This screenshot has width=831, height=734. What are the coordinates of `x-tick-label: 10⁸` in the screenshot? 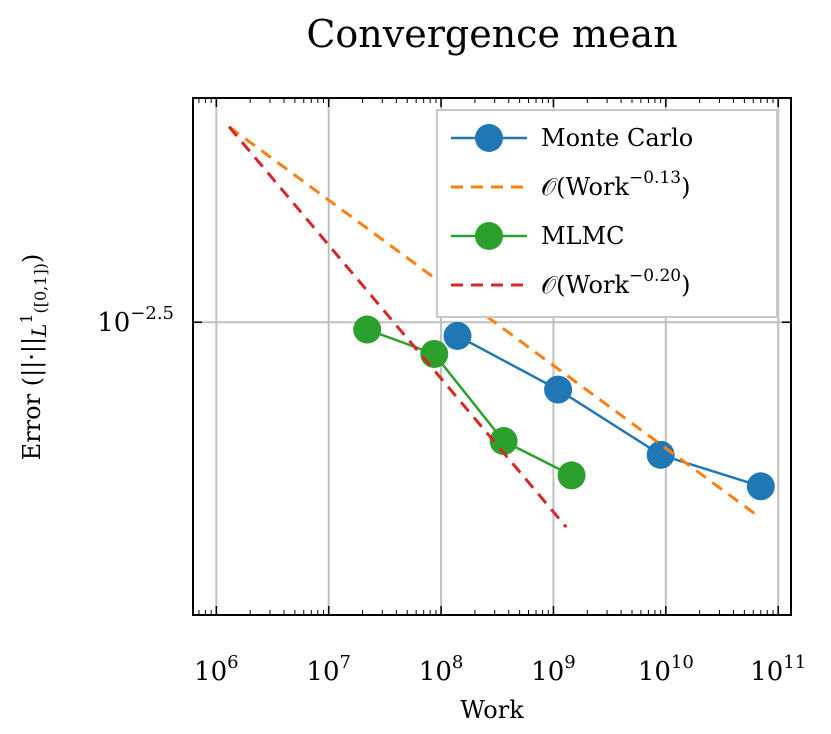 It's located at (441, 669).